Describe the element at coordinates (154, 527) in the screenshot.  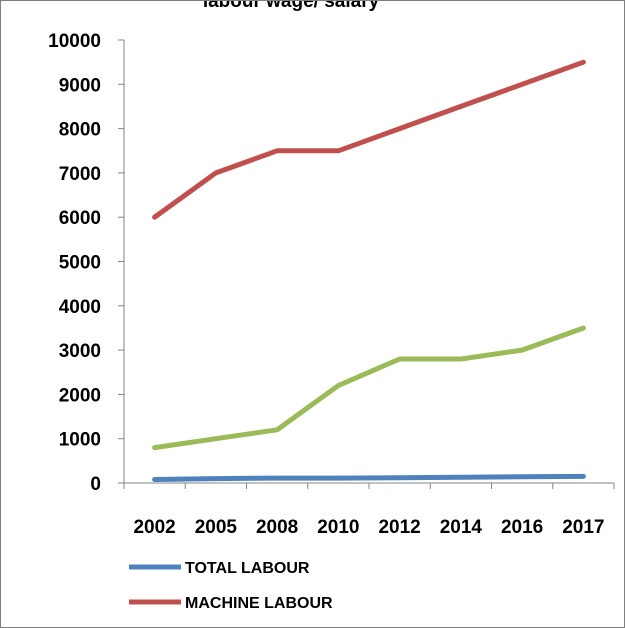
I see `x-tick-label: 2002` at that location.